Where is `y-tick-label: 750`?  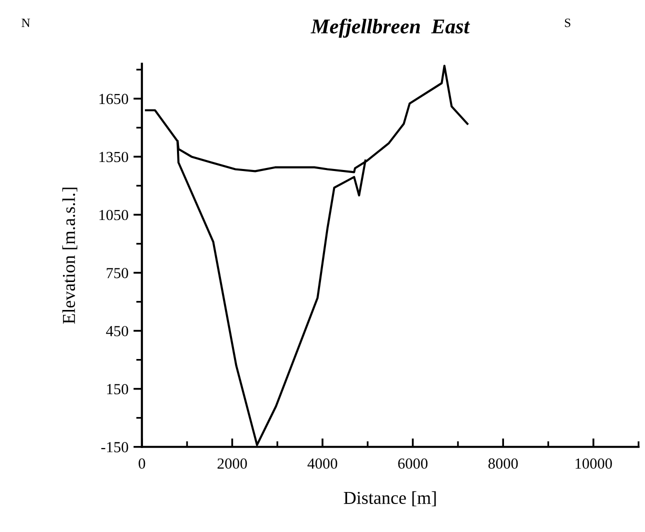
y-tick-label: 750 is located at coordinates (117, 273).